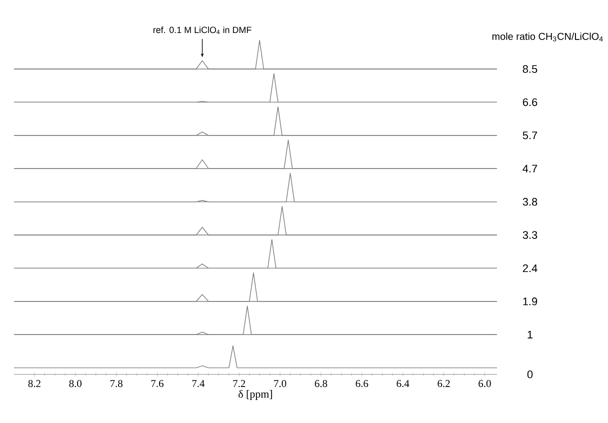 The image size is (608, 423). I want to click on x-tick-label: 7.6, so click(157, 384).